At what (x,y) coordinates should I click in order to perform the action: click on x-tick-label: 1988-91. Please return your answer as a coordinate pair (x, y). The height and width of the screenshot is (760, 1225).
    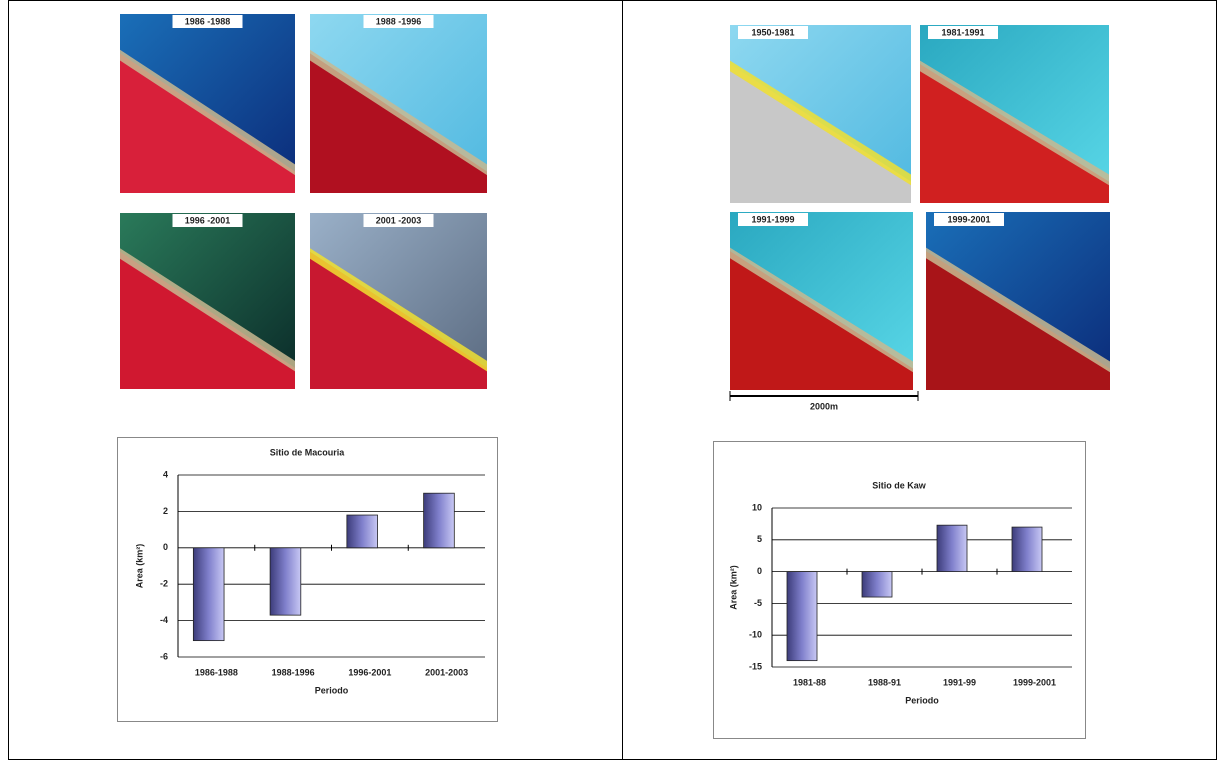
    Looking at the image, I should click on (884, 682).